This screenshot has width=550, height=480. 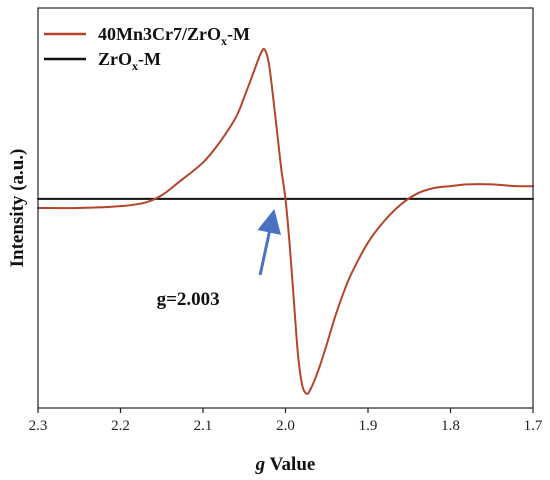 What do you see at coordinates (260, 464) in the screenshot?
I see `x-axis-label-italic: g` at bounding box center [260, 464].